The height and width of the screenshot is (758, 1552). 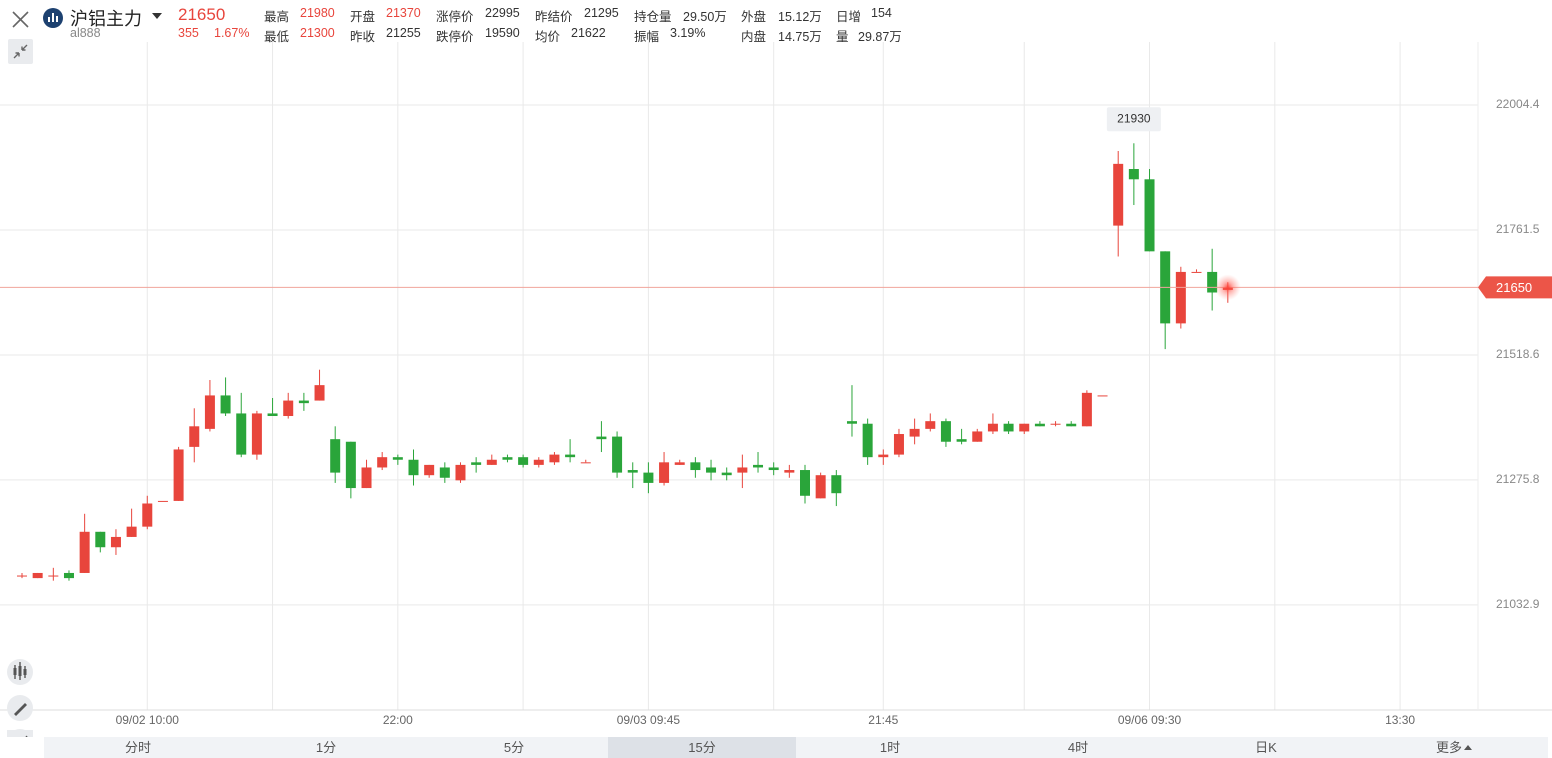 I want to click on close-button, so click(x=20, y=18).